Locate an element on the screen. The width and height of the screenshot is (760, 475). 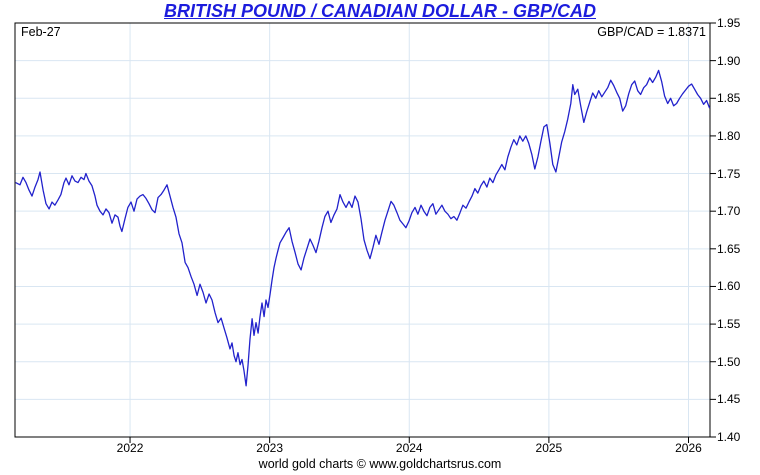
date-label: Feb-27 is located at coordinates (41, 32).